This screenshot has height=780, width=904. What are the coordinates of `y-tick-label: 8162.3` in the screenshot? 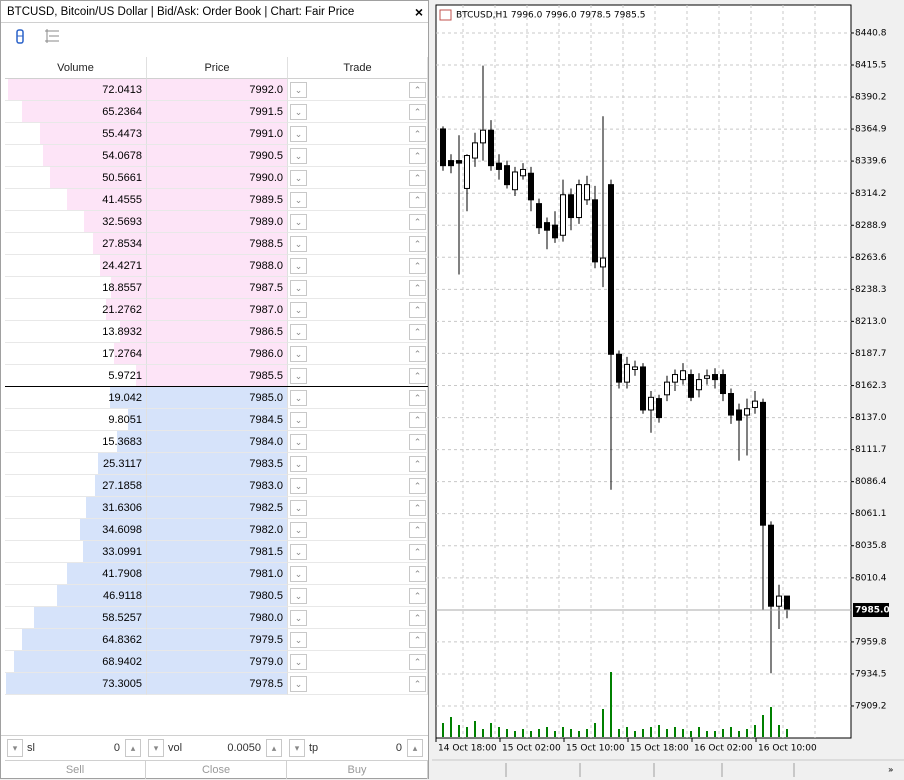 It's located at (871, 386).